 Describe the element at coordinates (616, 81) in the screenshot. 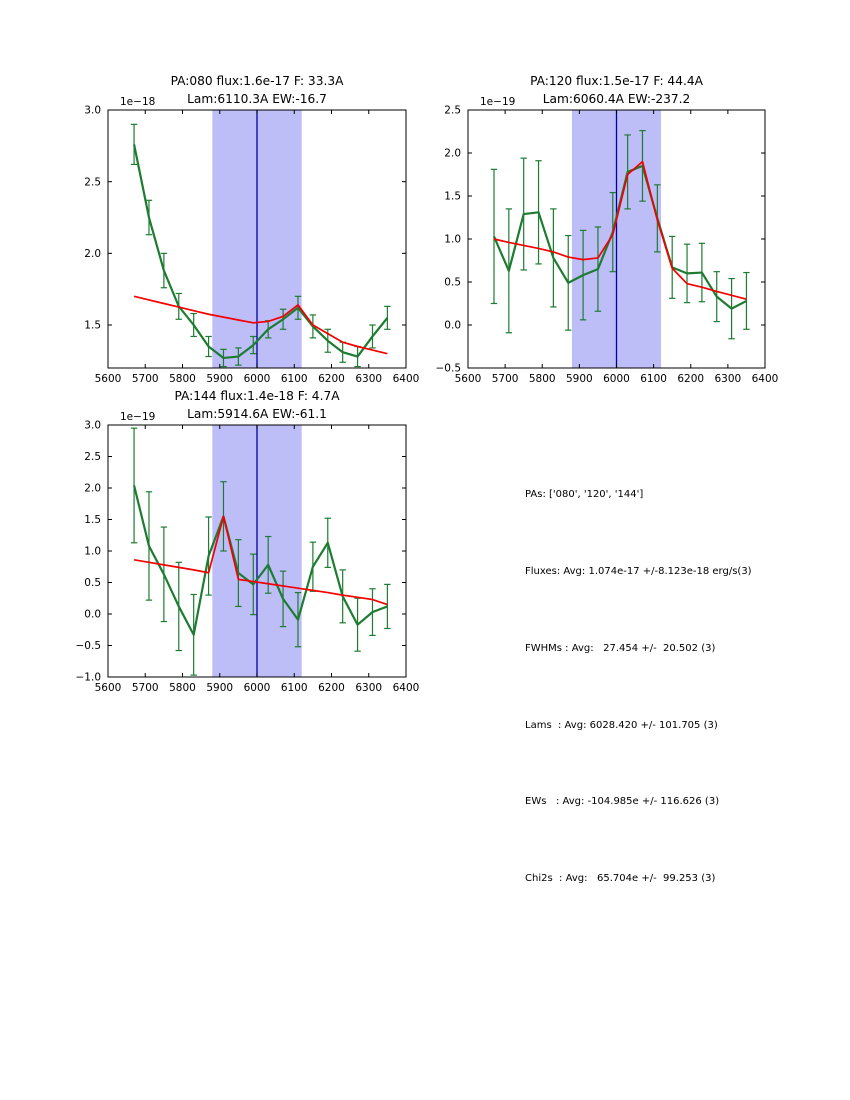

I see `plot-title: PA:120 flux:1.5e-17 F: 44.4A` at that location.